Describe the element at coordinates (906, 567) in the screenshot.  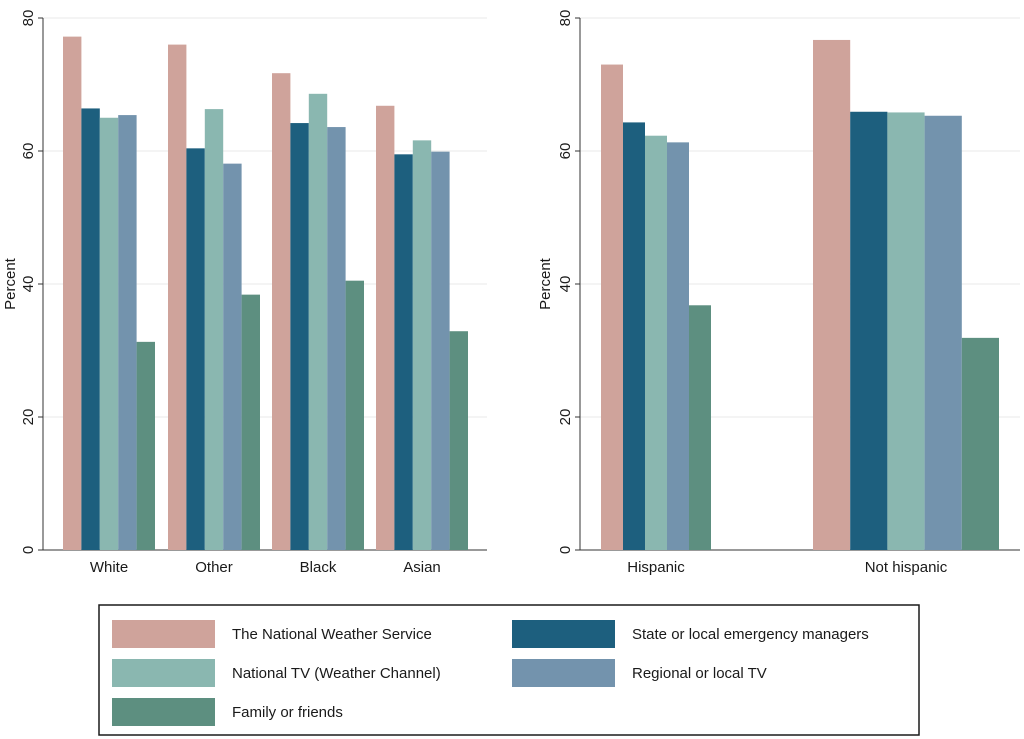
I see `x-category-label: Not hispanic` at that location.